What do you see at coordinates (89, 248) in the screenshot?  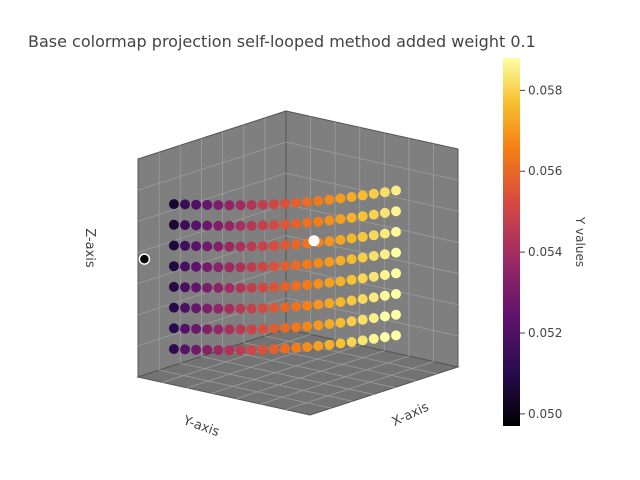 I see `z-axis-label: Z-axis` at bounding box center [89, 248].